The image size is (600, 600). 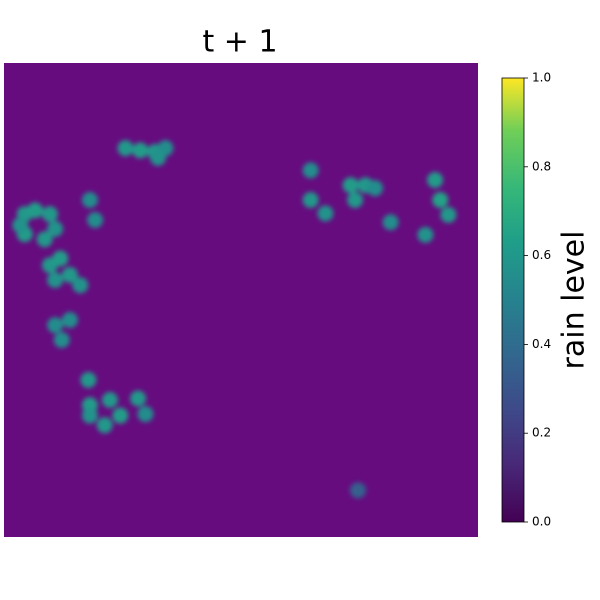 What do you see at coordinates (541, 78) in the screenshot?
I see `colorbar-tick-label: 1.0` at bounding box center [541, 78].